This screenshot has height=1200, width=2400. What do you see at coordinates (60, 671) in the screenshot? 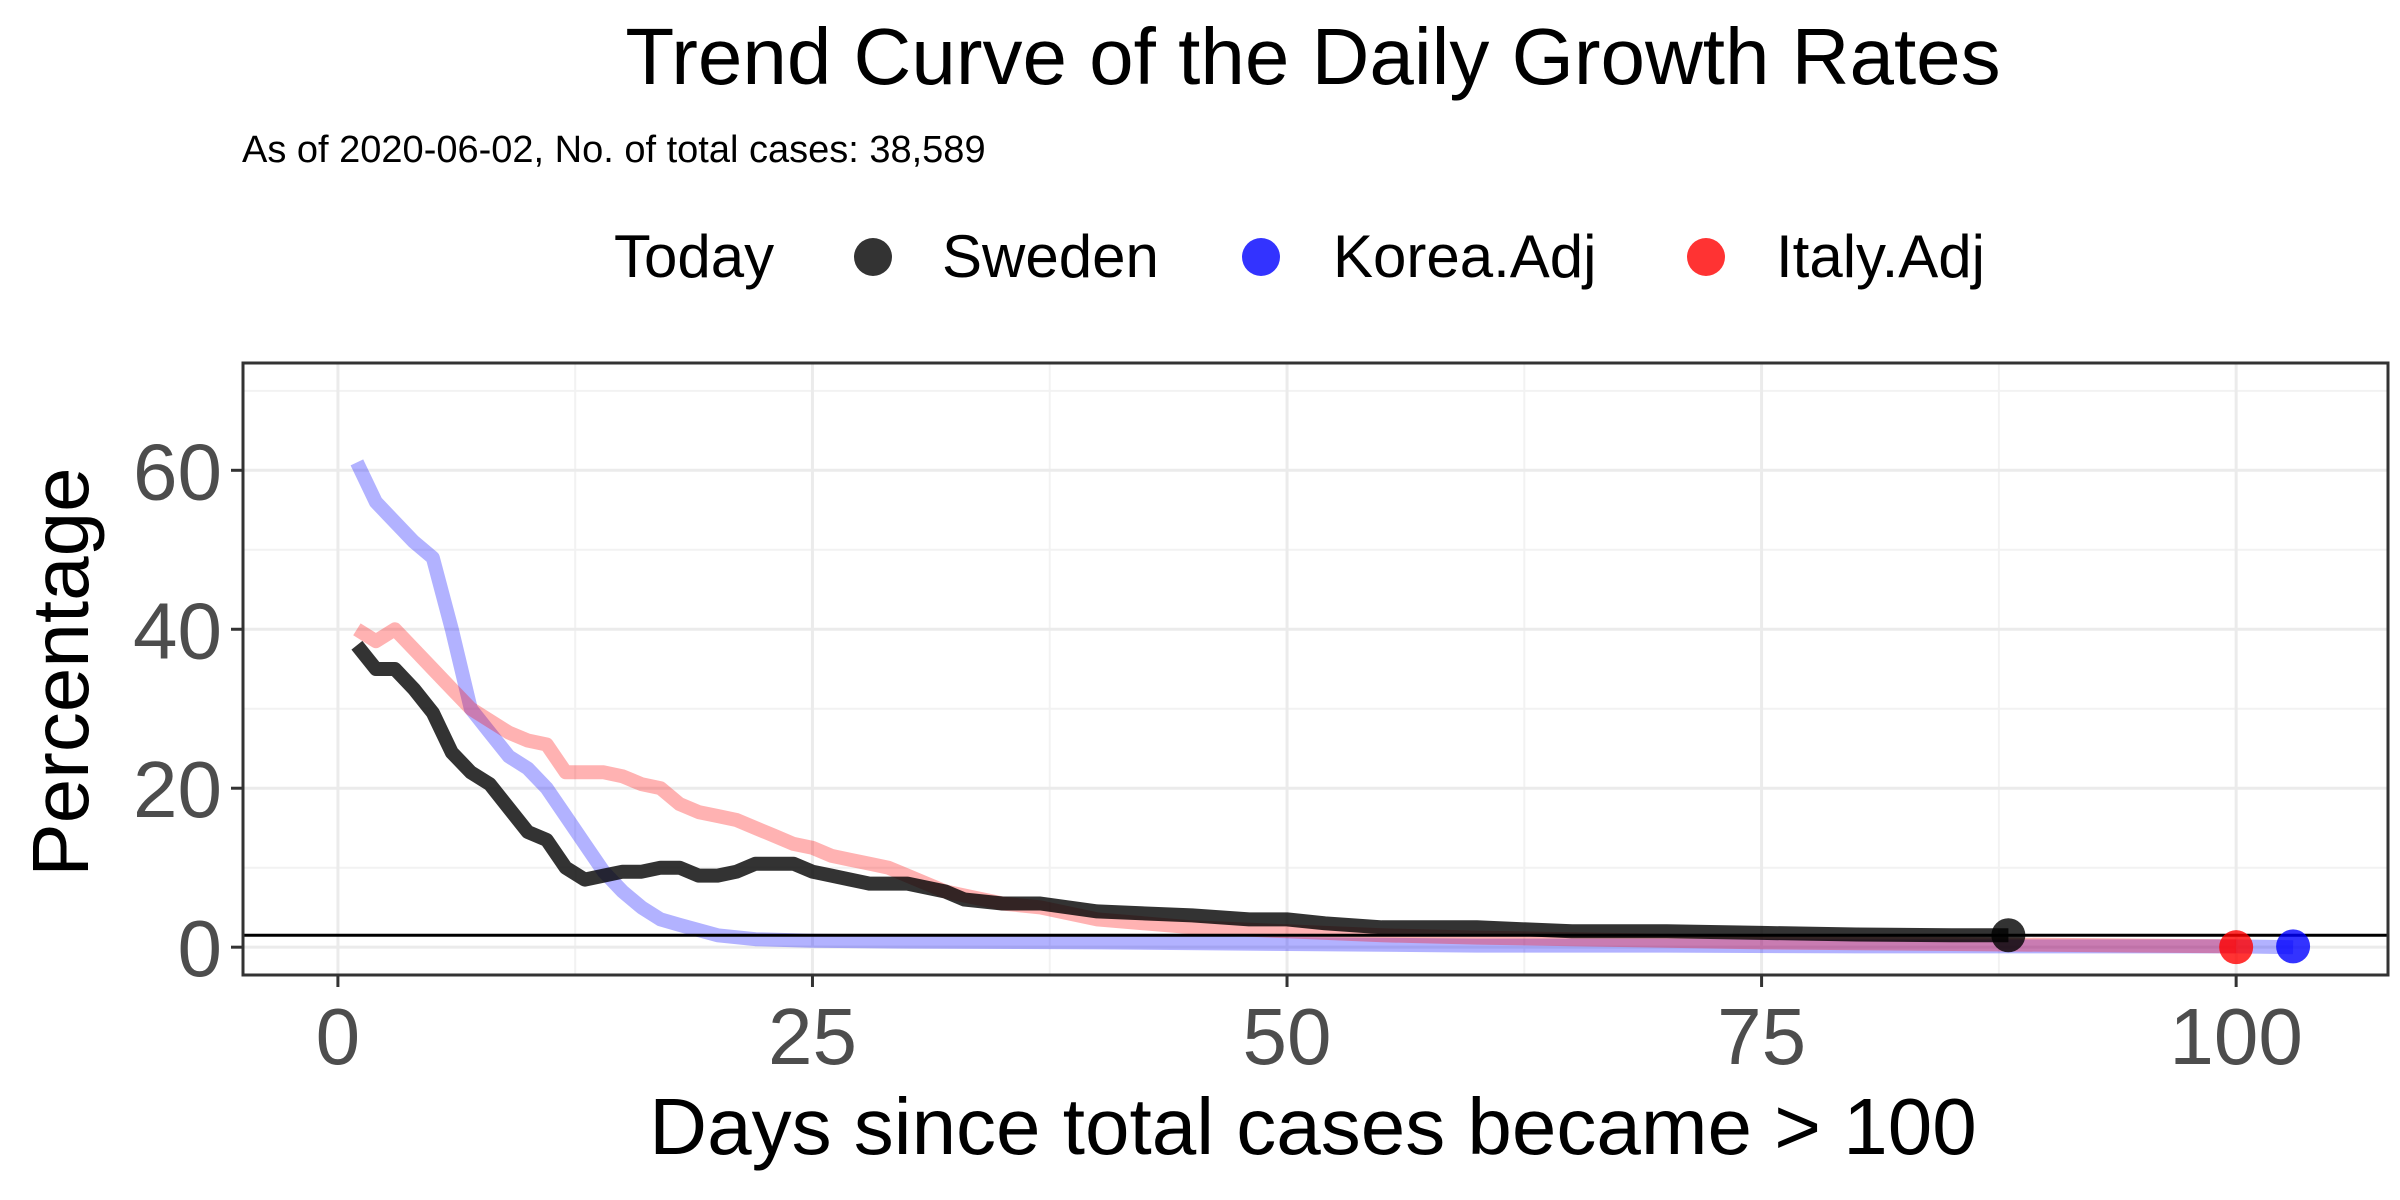
I see `y-axis-label: Percentage` at bounding box center [60, 671].